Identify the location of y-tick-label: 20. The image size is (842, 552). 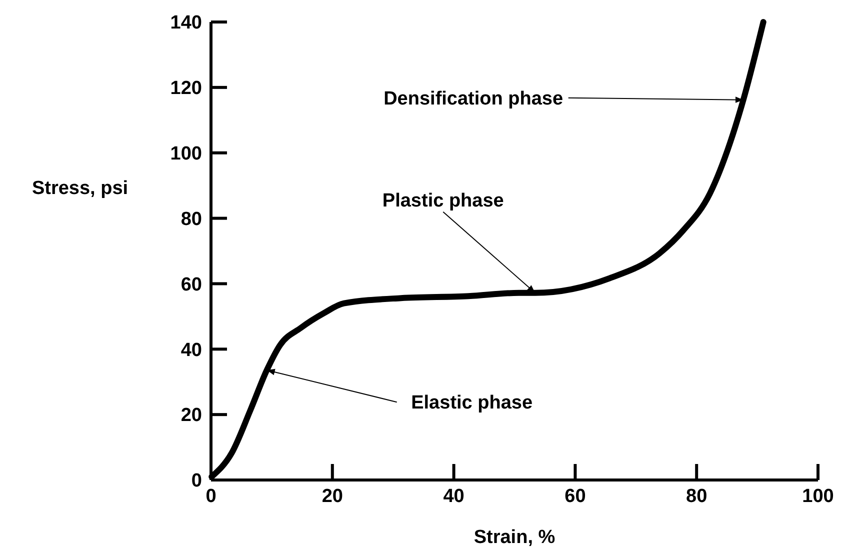
(191, 415).